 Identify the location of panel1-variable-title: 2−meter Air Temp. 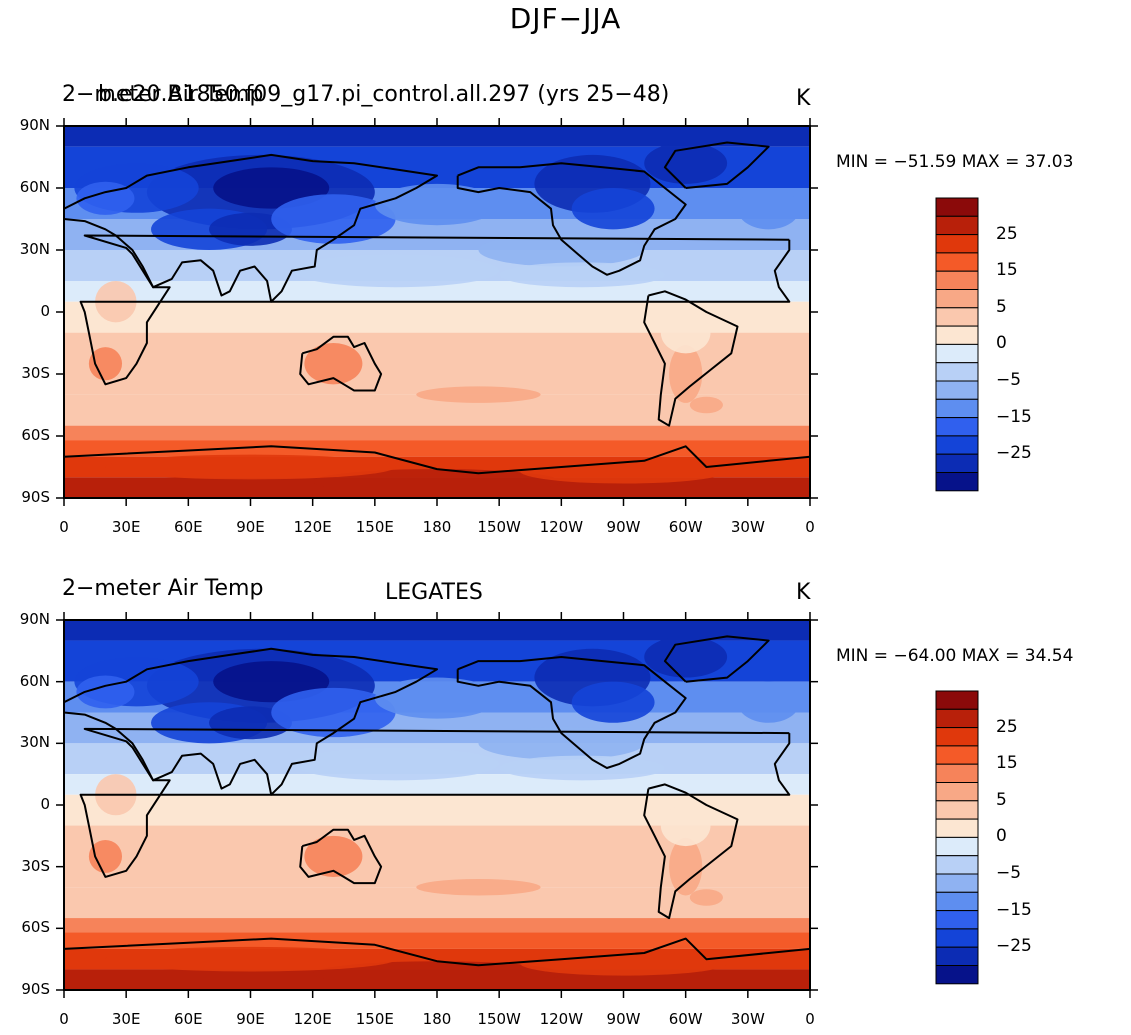
(163, 94).